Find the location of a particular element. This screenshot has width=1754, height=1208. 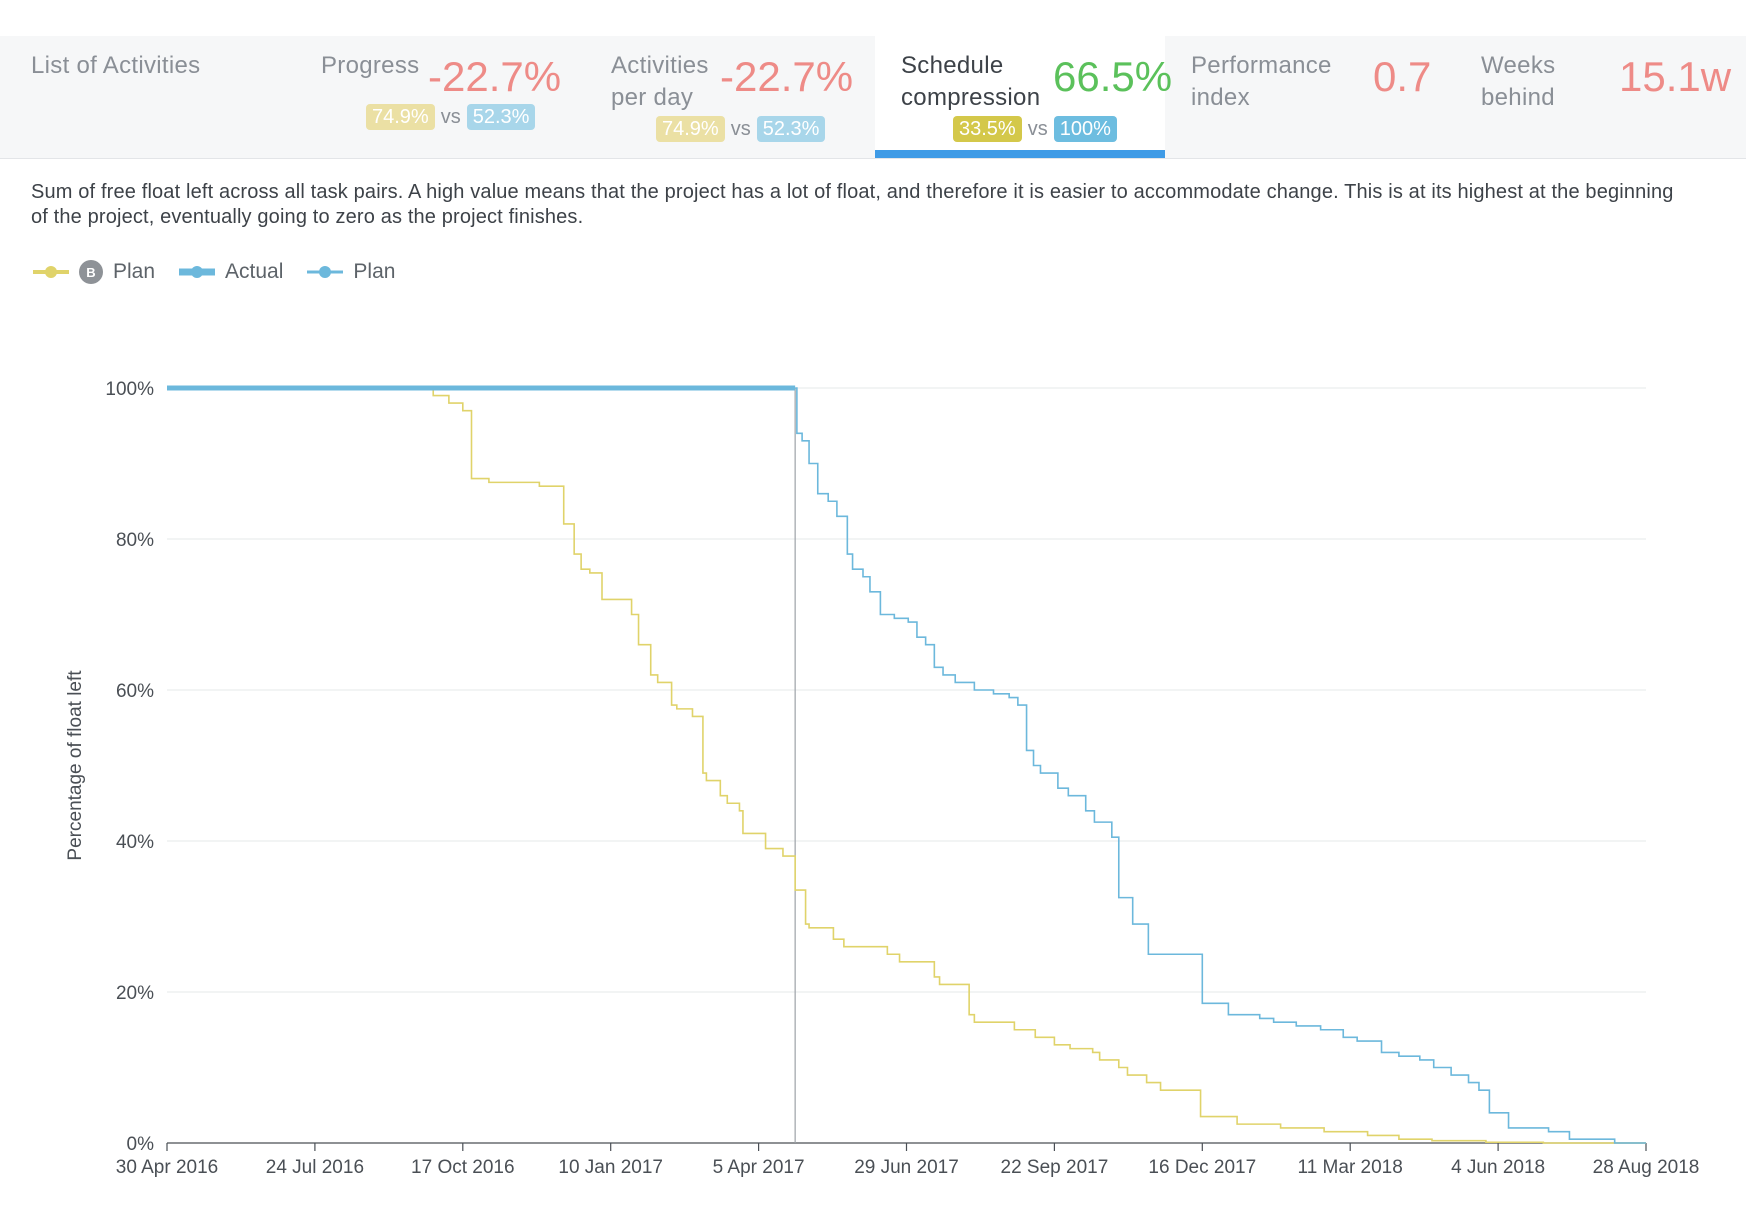

x-tick-label: 5 Apr 2017 is located at coordinates (759, 1167).